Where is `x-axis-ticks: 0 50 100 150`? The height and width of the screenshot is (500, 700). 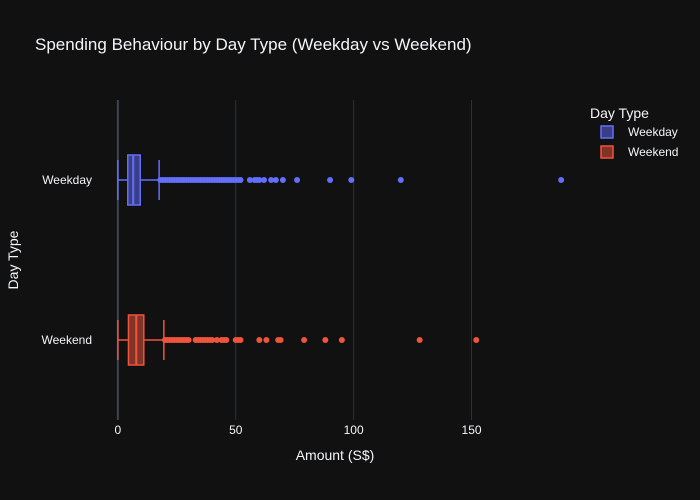 x-axis-ticks: 0 50 100 150 is located at coordinates (298, 430).